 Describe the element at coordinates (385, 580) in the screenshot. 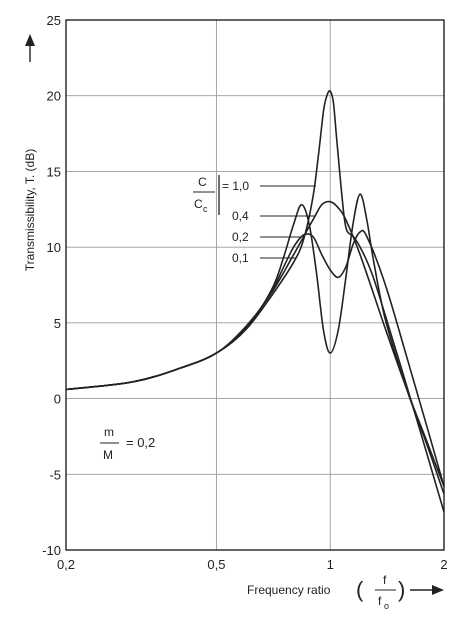

I see `x-axis-fraction-numerator: f` at that location.